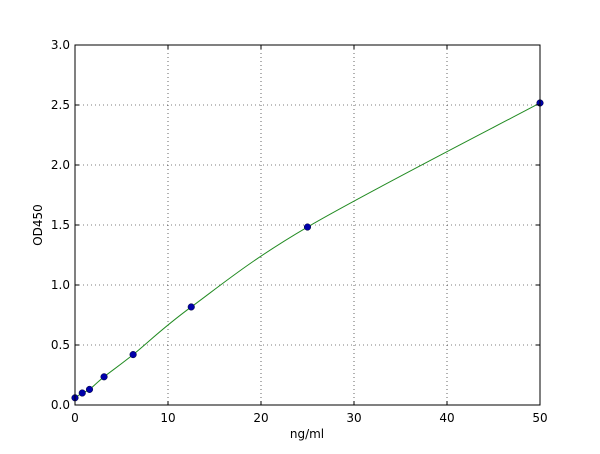 Image resolution: width=600 pixels, height=454 pixels. What do you see at coordinates (60, 165) in the screenshot?
I see `y-tick-label: 2.0` at bounding box center [60, 165].